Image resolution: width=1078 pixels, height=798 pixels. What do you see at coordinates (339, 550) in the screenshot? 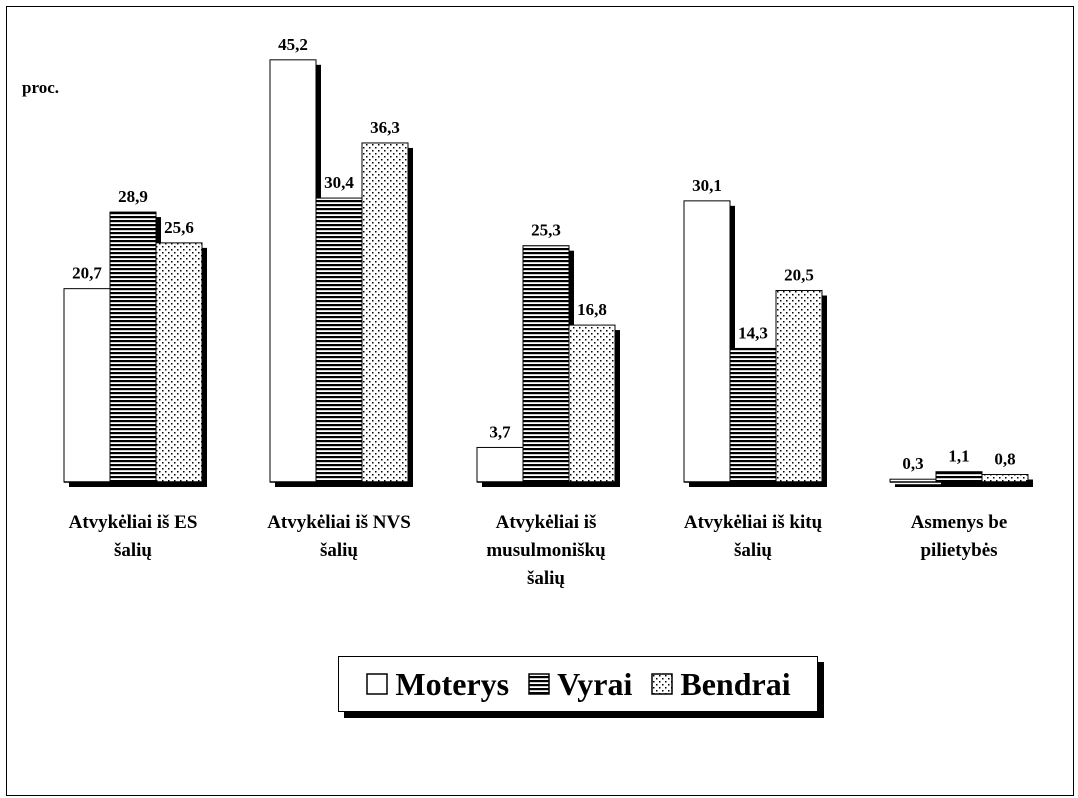
I see `category-label-1-line-1: šalių` at bounding box center [339, 550].